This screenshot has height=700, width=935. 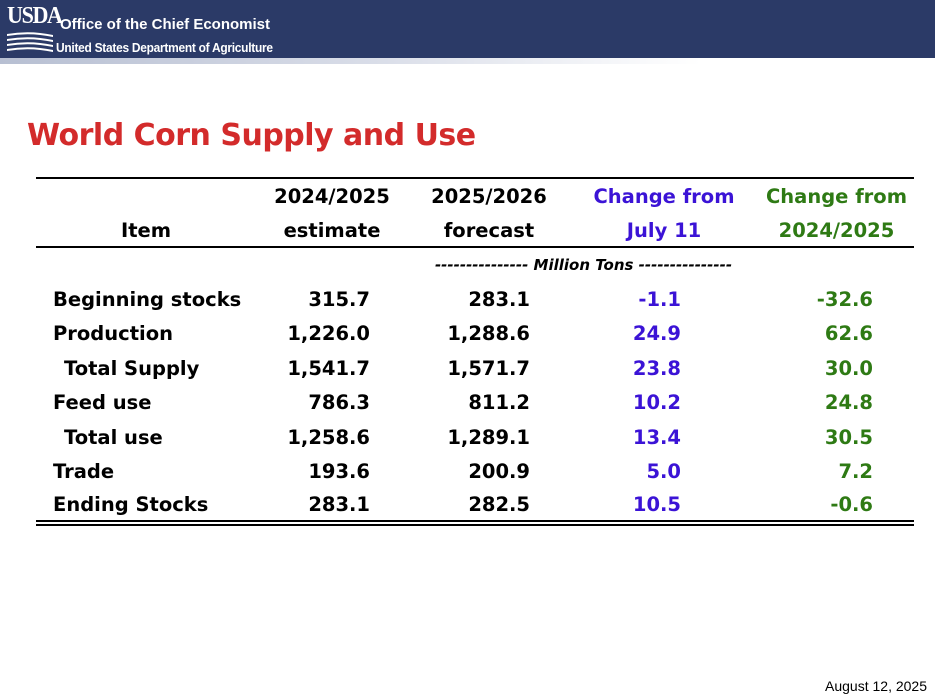 I want to click on forecast-value: 811.2, so click(x=499, y=402).